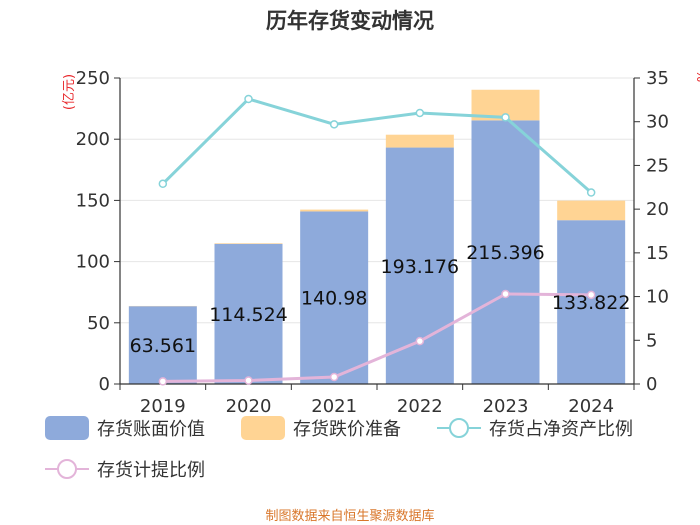 This screenshot has height=525, width=700. Describe the element at coordinates (349, 516) in the screenshot. I see `source-footer: 制图数据来自恒生聚源数据库` at that location.